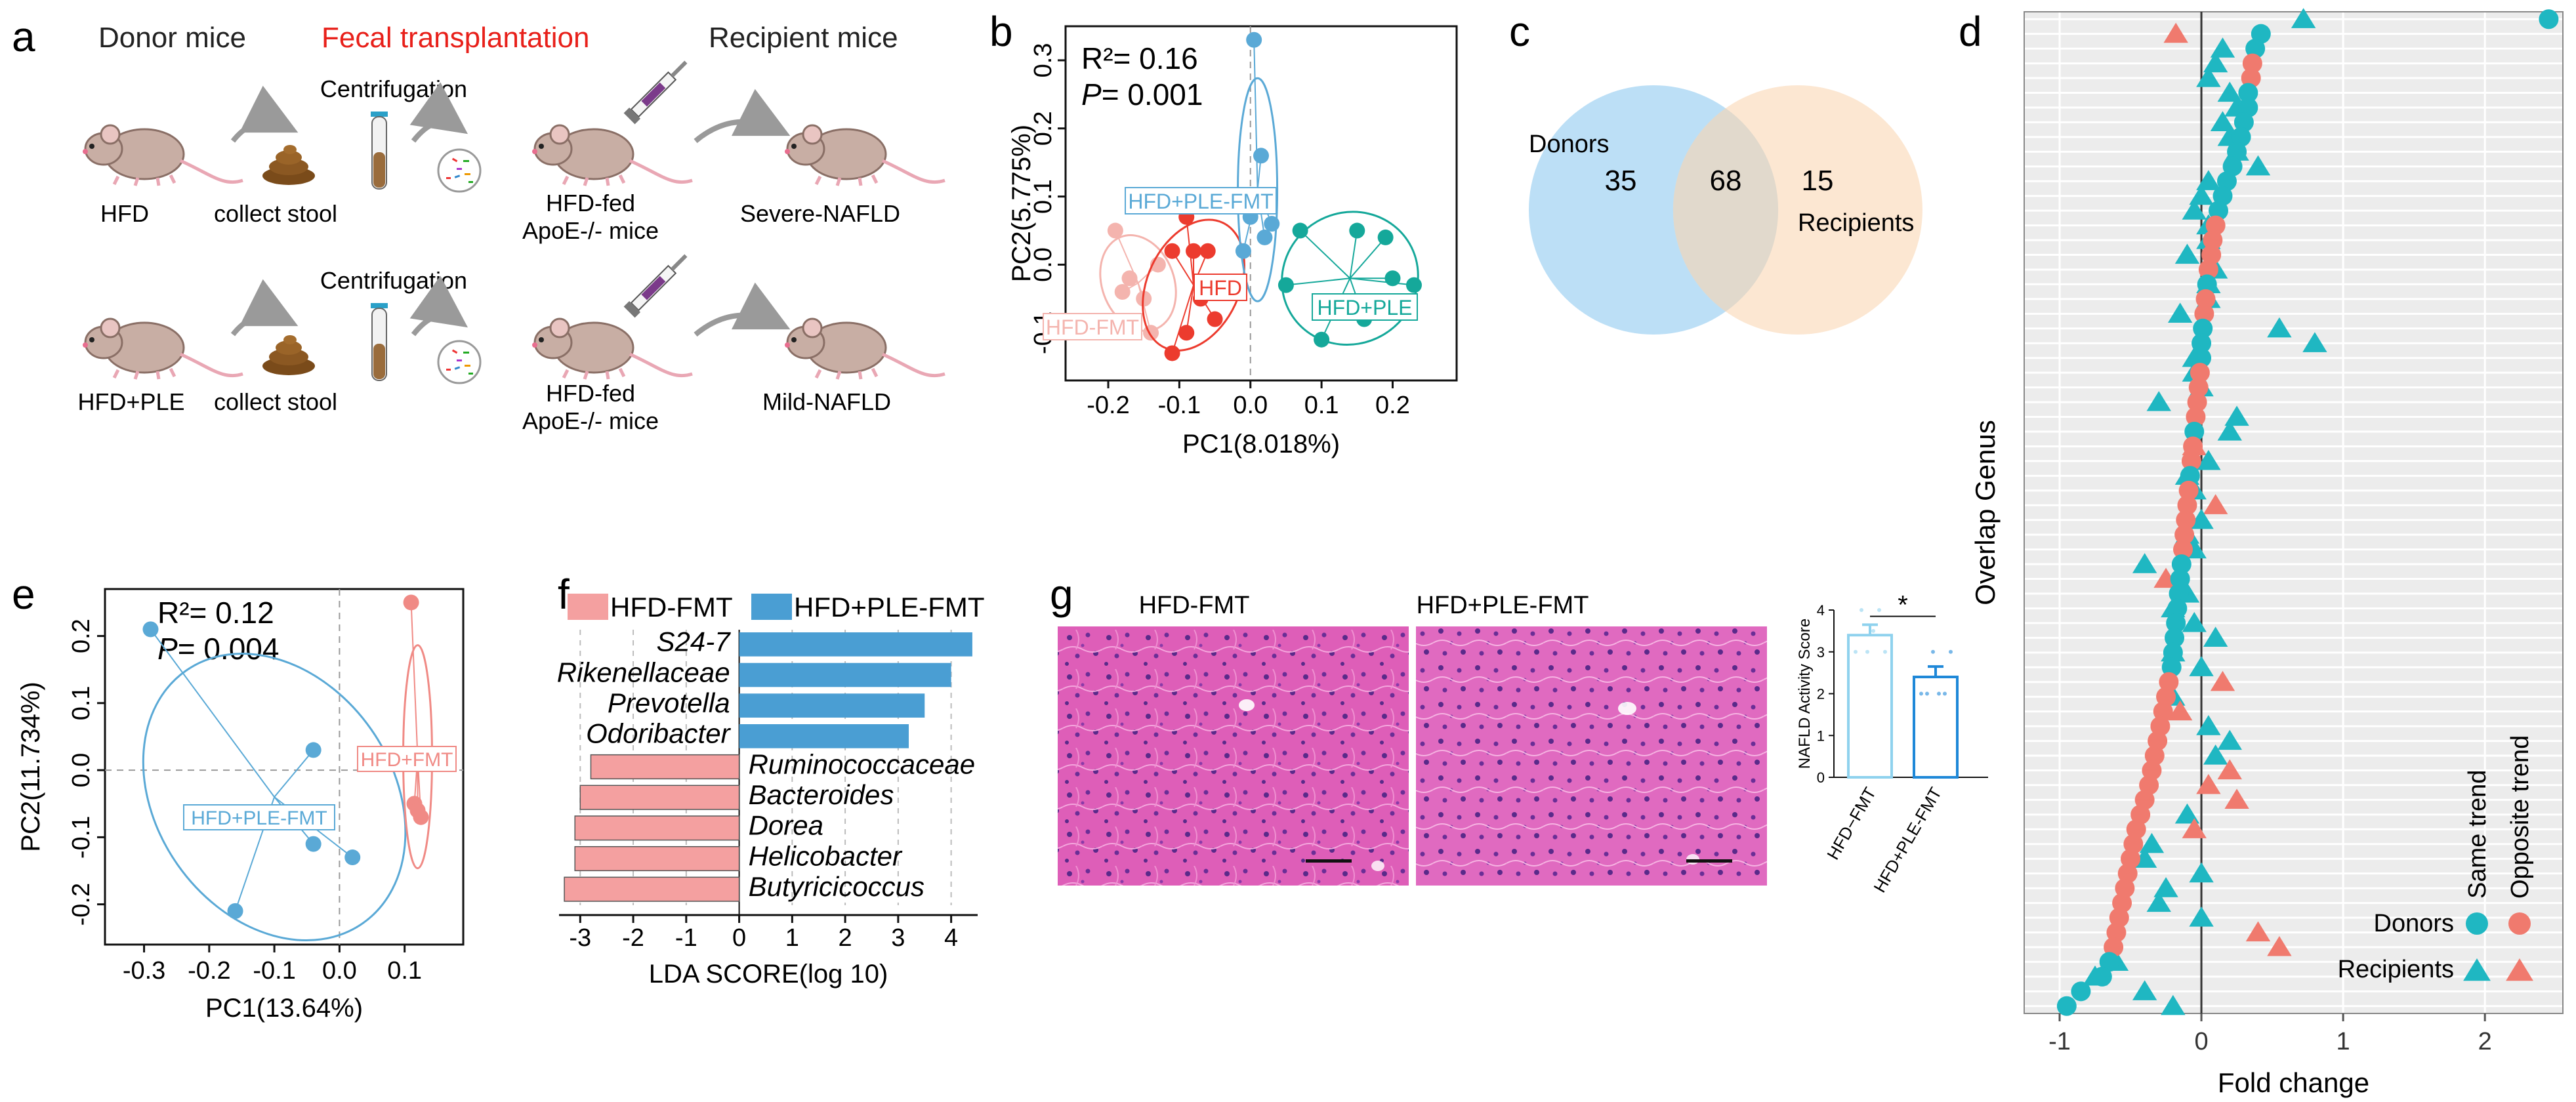 Image resolution: width=2576 pixels, height=1102 pixels. I want to click on legend-col-label: Opposite trend, so click(2520, 817).